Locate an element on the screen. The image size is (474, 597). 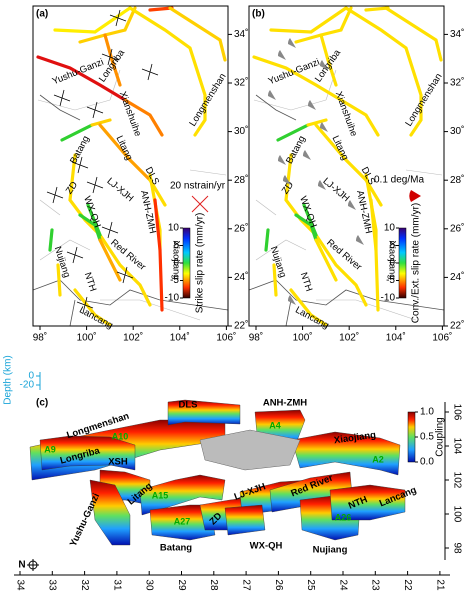
fault-label: DLS is located at coordinates (188, 405).